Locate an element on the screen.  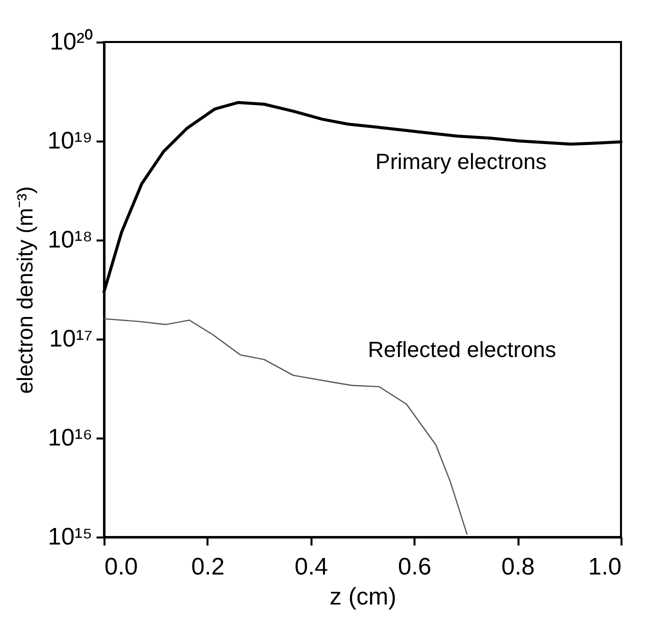
series-label: Reflected electrons is located at coordinates (462, 349).